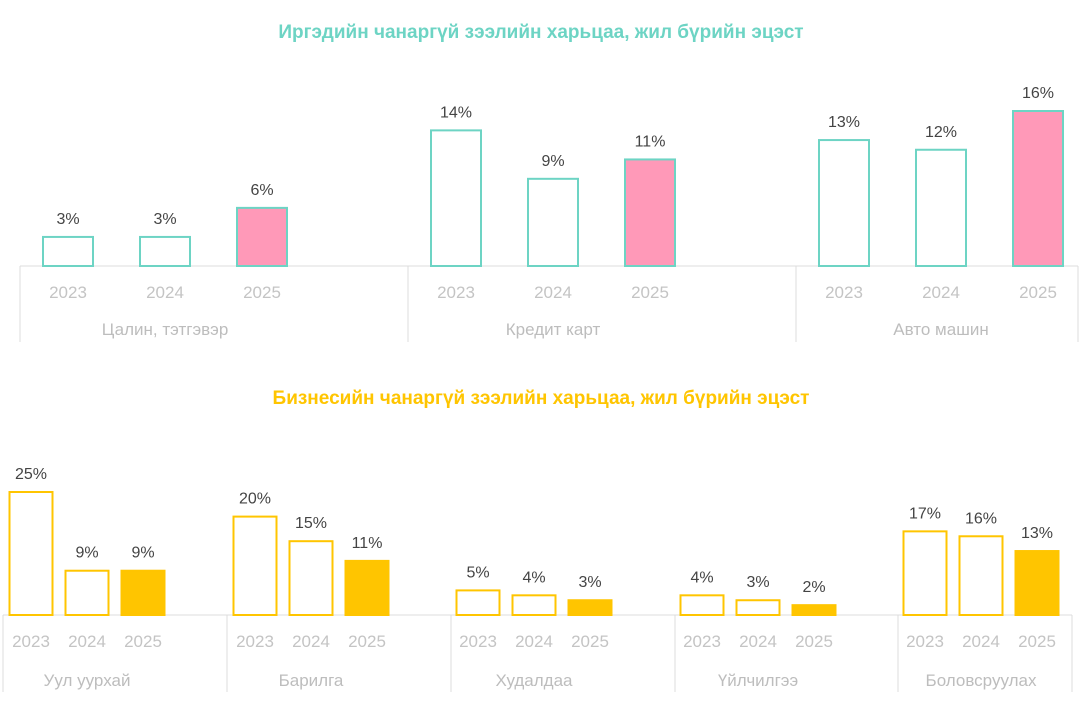 The width and height of the screenshot is (1082, 712). I want to click on group-label: Авто машин, so click(940, 329).